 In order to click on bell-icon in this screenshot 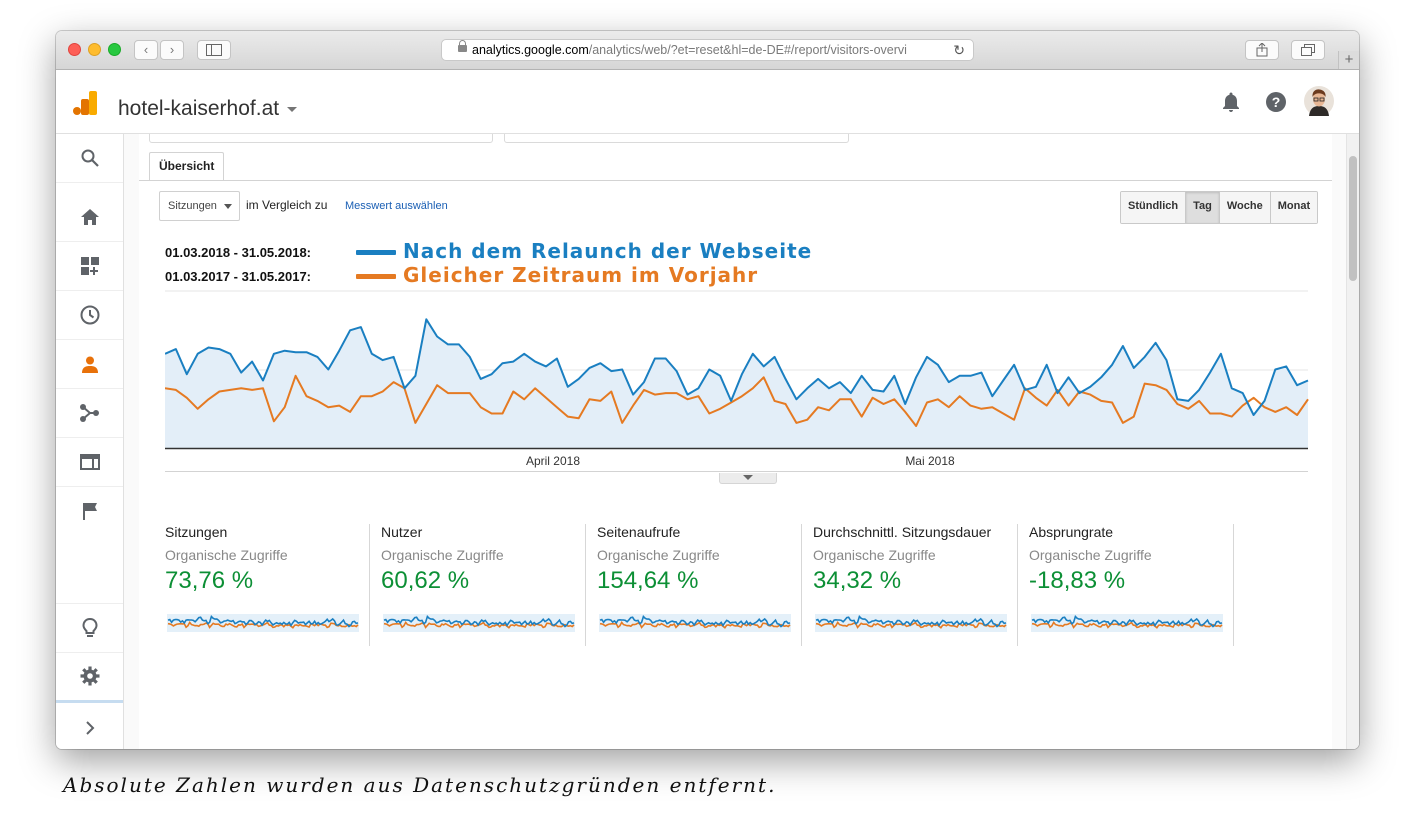, I will do `click(1231, 102)`.